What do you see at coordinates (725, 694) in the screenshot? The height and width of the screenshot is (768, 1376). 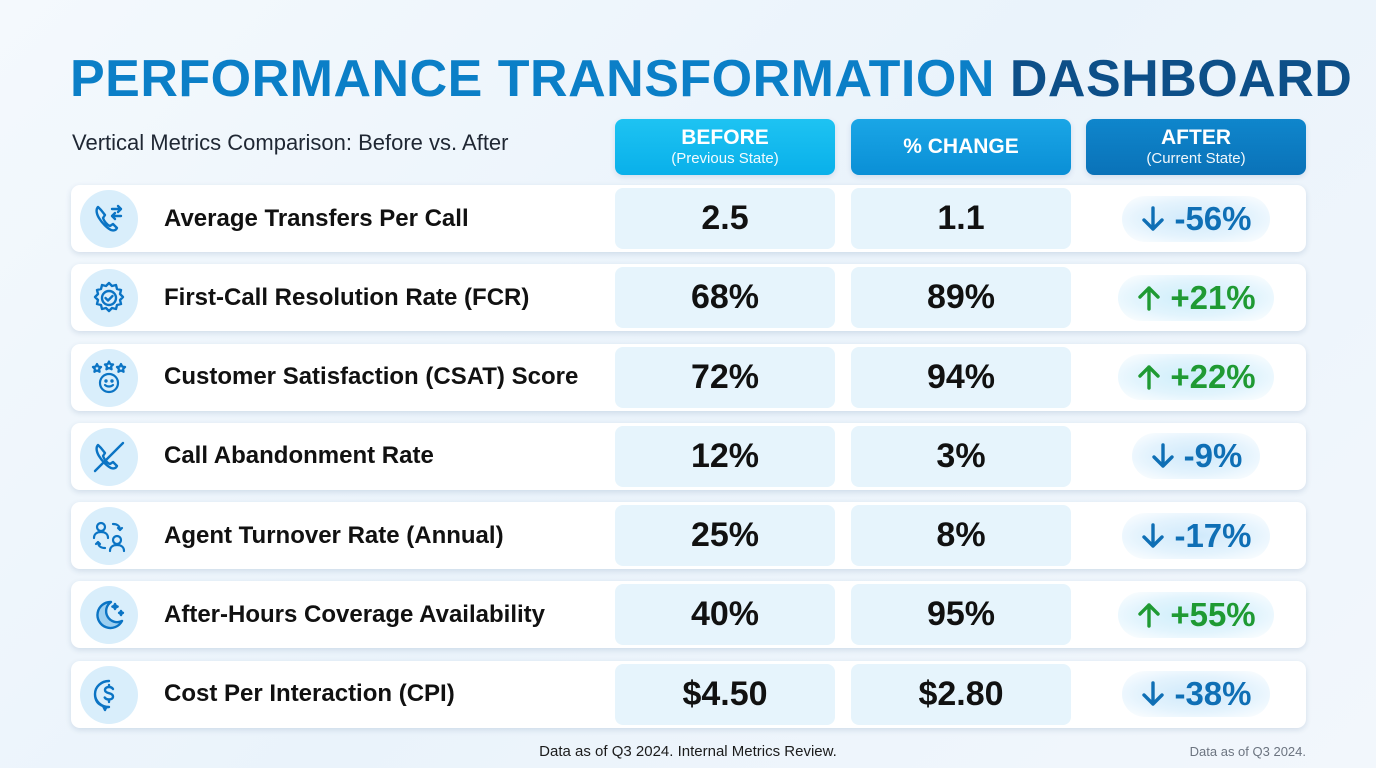 I see `before-value: $4.50` at bounding box center [725, 694].